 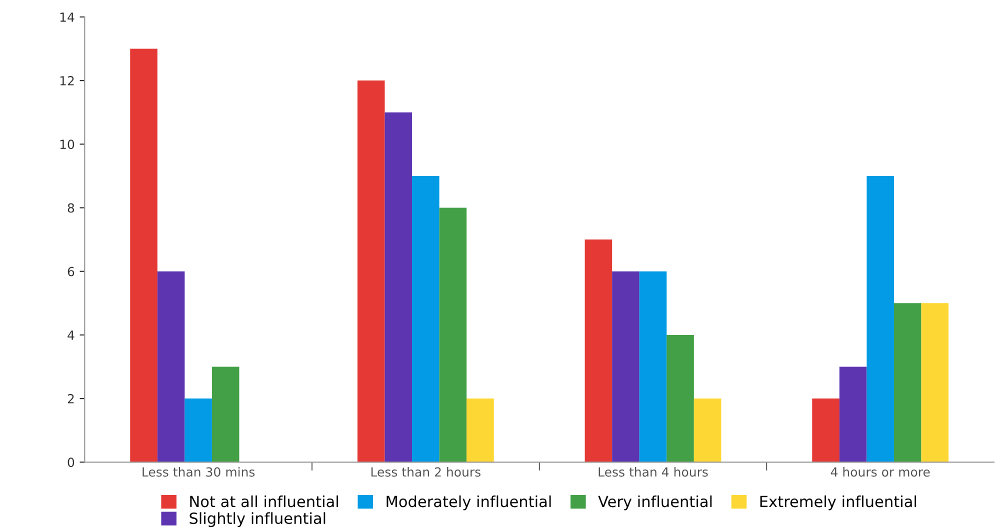 What do you see at coordinates (71, 399) in the screenshot?
I see `y-tick-label: 2` at bounding box center [71, 399].